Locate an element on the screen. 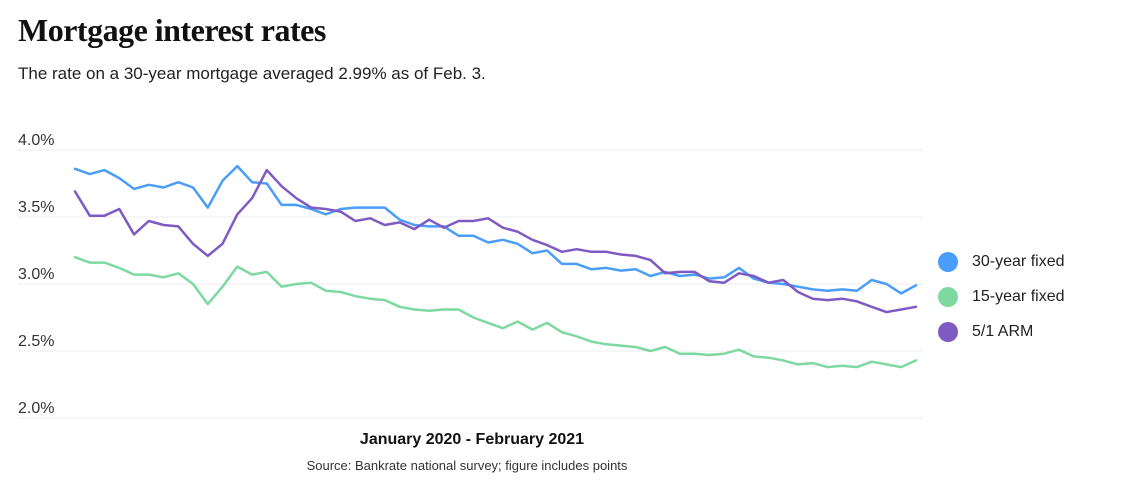  y-tick-label: 2.5% is located at coordinates (36, 341).